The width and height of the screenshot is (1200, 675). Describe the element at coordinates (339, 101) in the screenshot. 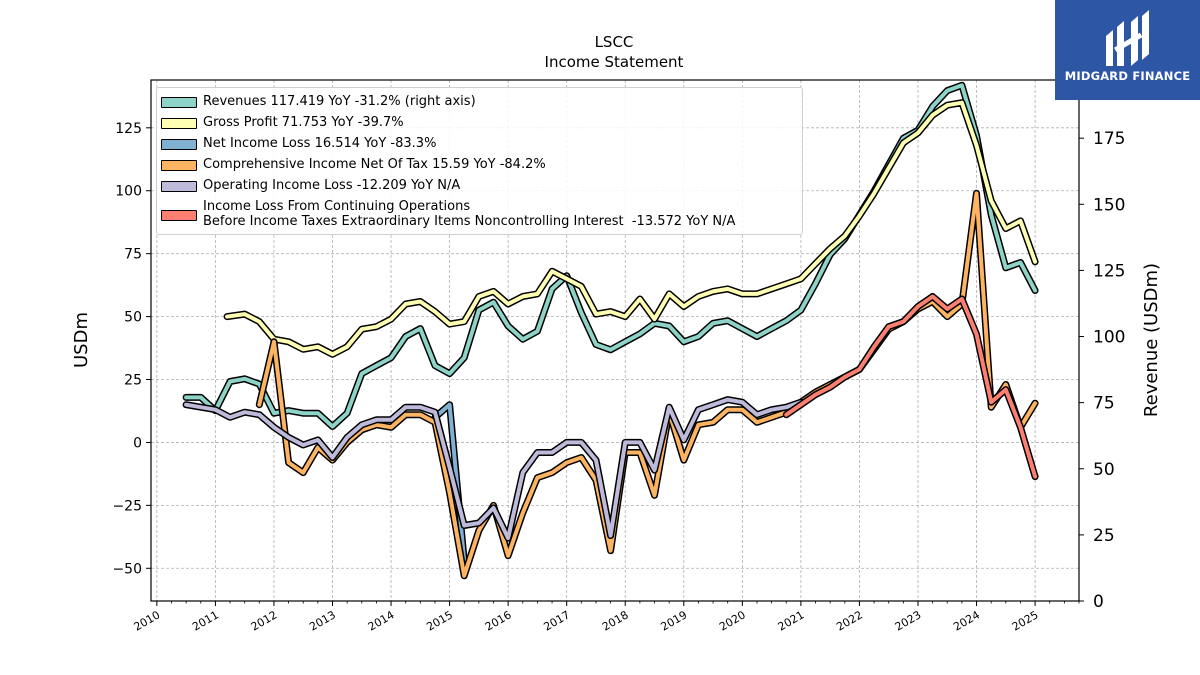

I see `legend-label-revenues: Revenues 117.419 YoY -31.2% (right axis)` at that location.